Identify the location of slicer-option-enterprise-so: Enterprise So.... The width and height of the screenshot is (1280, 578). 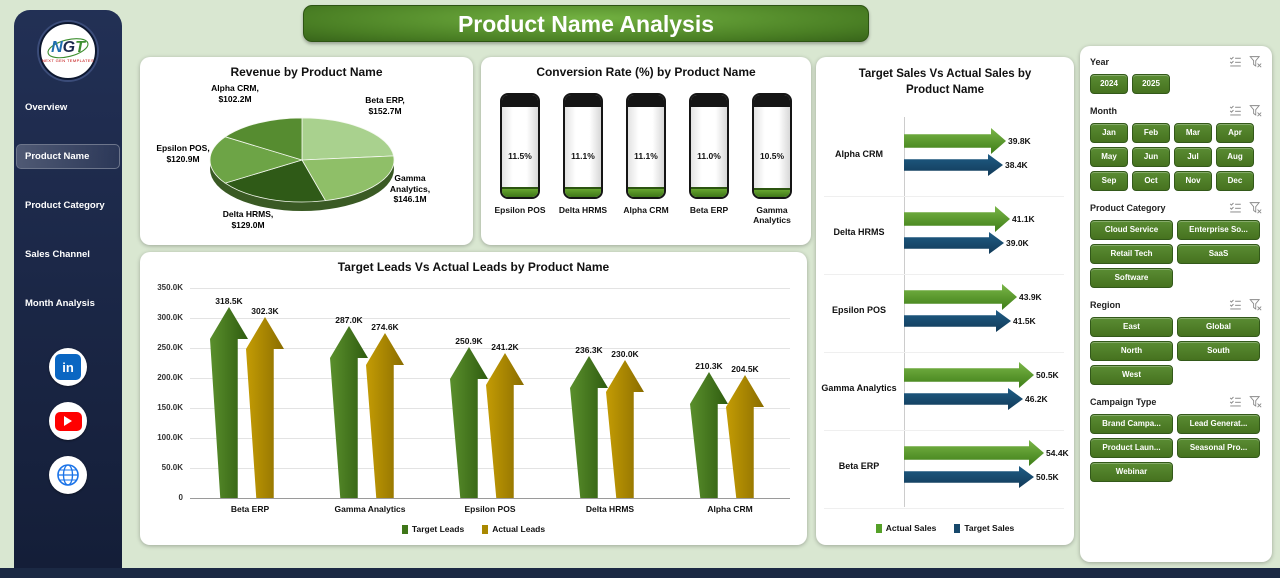
(1218, 230).